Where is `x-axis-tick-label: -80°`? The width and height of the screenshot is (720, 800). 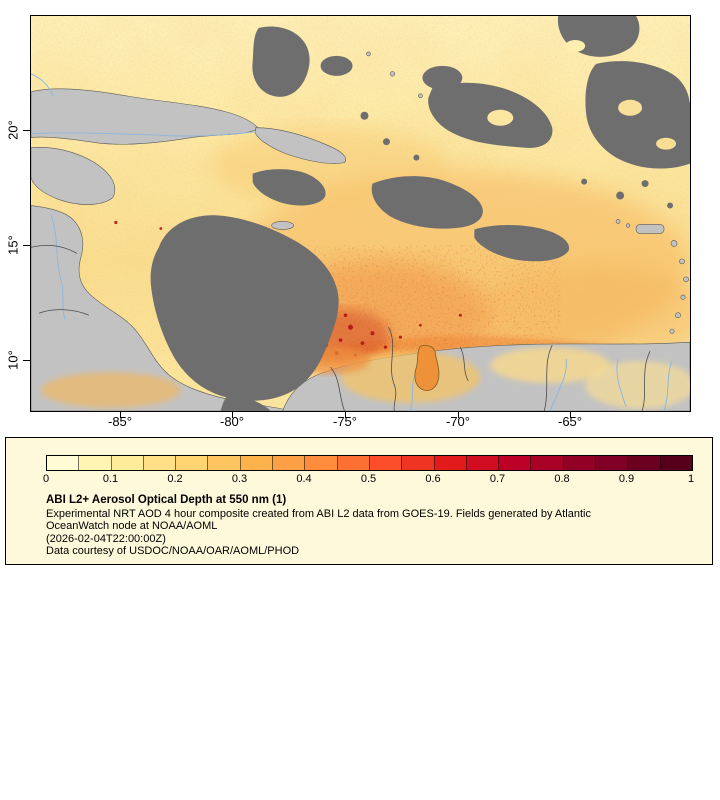
x-axis-tick-label: -80° is located at coordinates (232, 421).